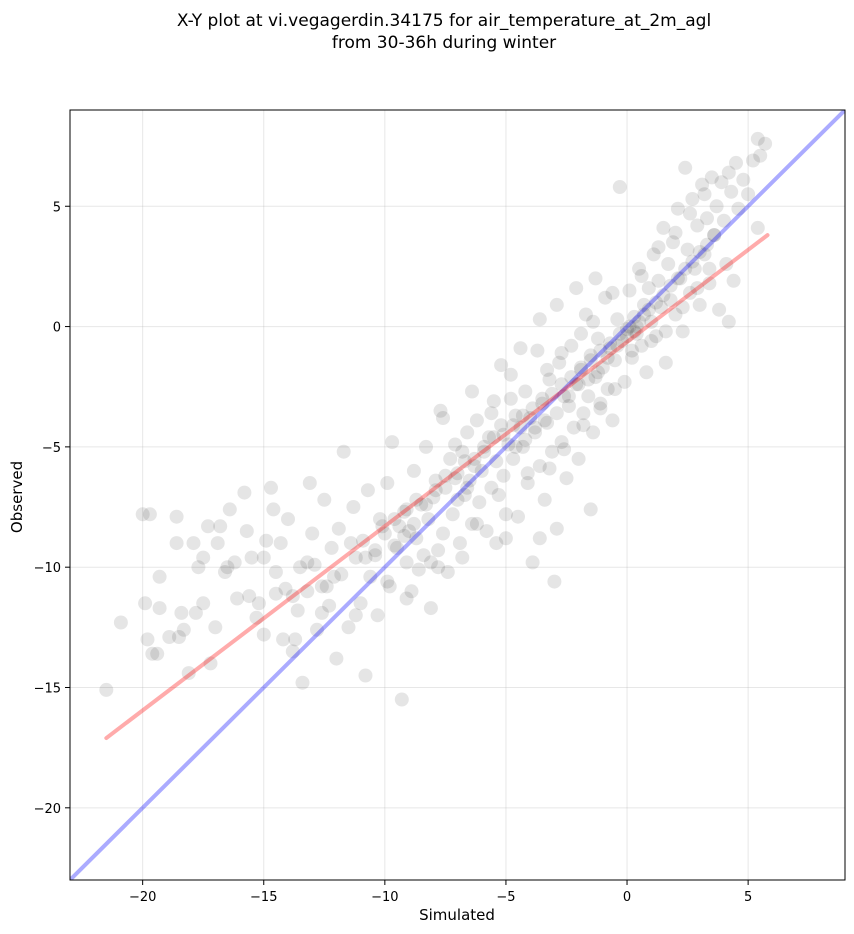 This screenshot has height=934, width=854. Describe the element at coordinates (263, 897) in the screenshot. I see `x-tick-label: −15` at that location.